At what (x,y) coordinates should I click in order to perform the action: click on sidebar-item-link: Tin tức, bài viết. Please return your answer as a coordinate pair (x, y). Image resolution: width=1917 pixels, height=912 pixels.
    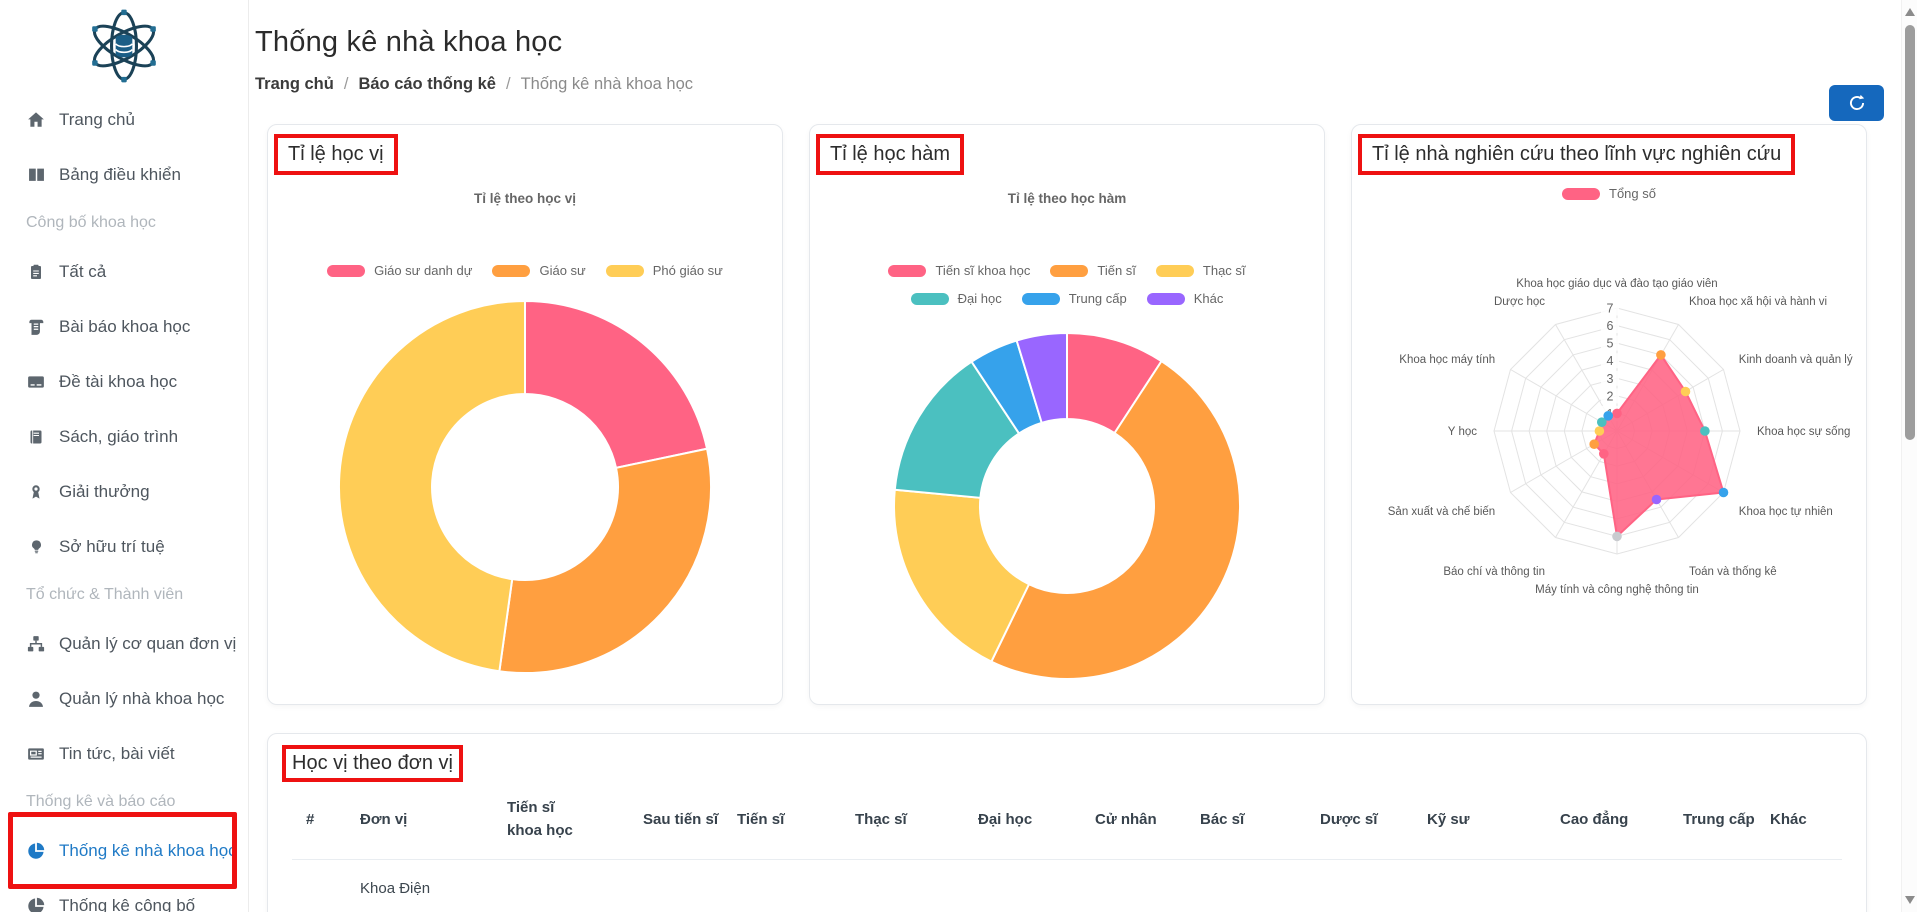
    Looking at the image, I should click on (124, 753).